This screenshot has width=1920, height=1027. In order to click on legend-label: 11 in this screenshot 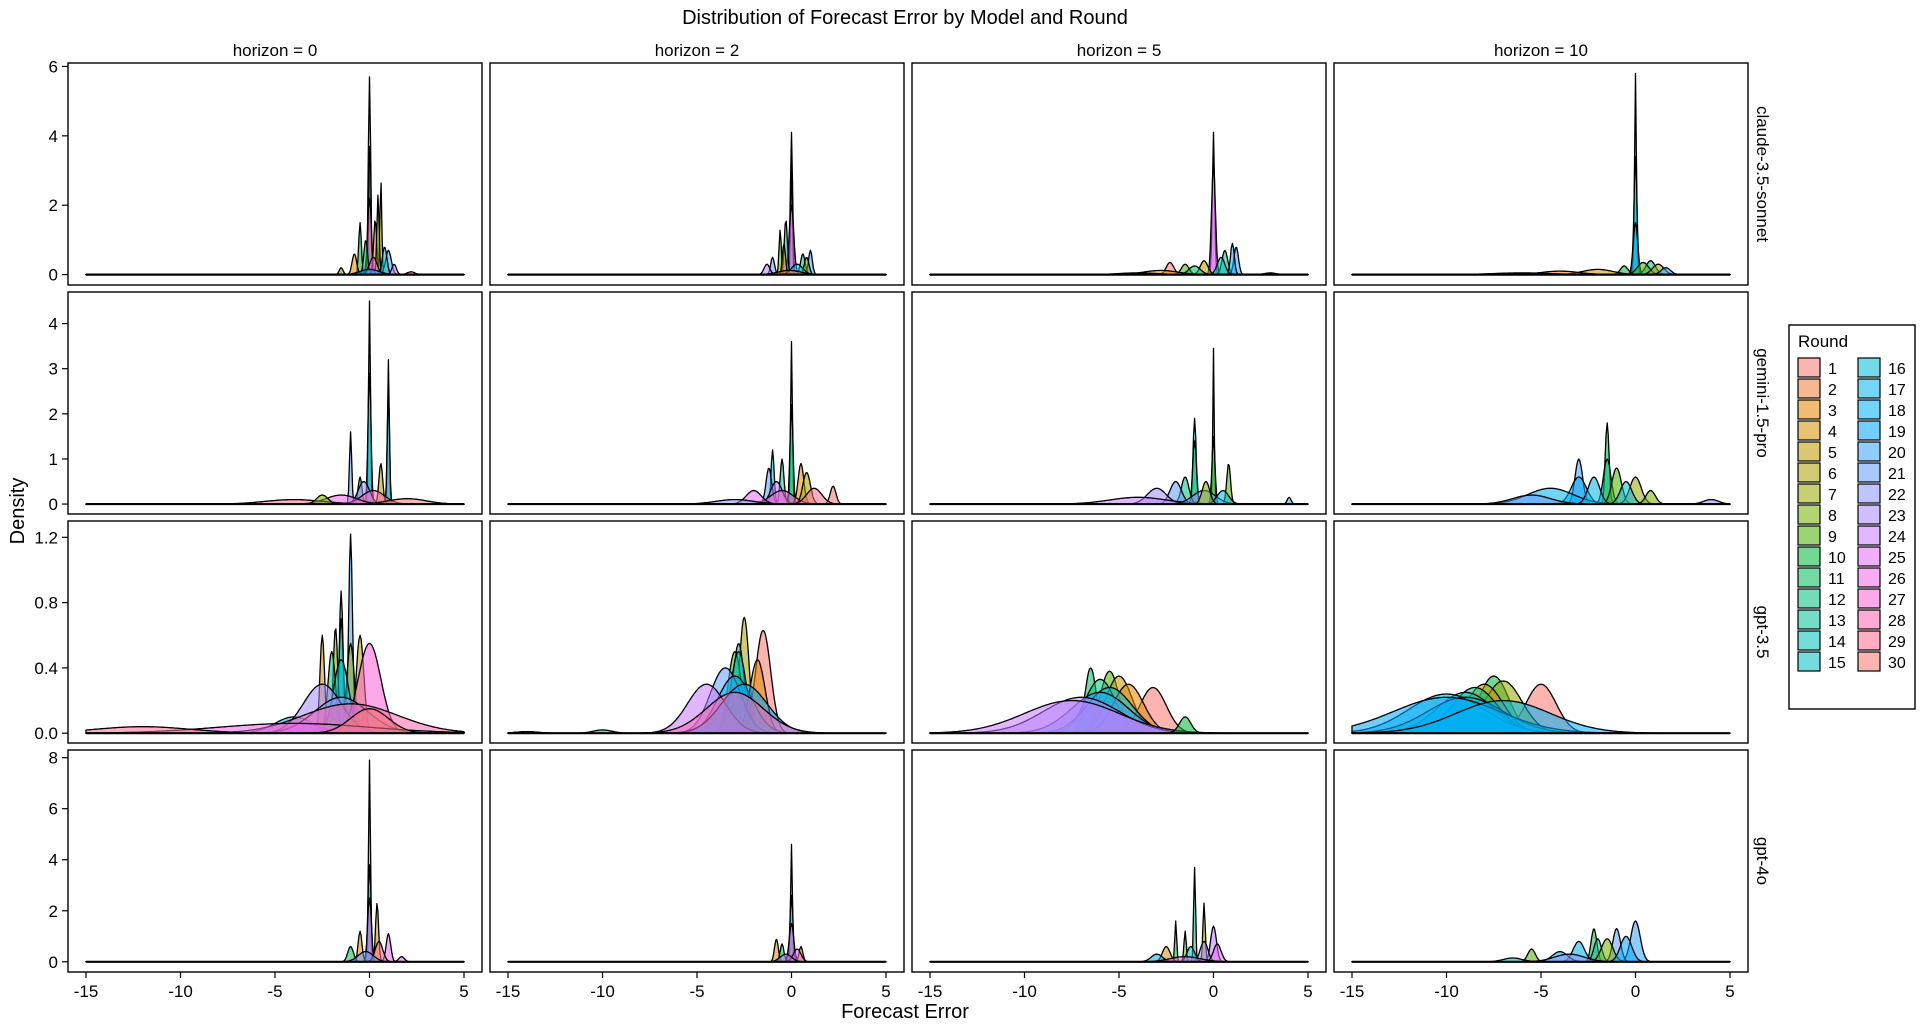, I will do `click(1836, 579)`.